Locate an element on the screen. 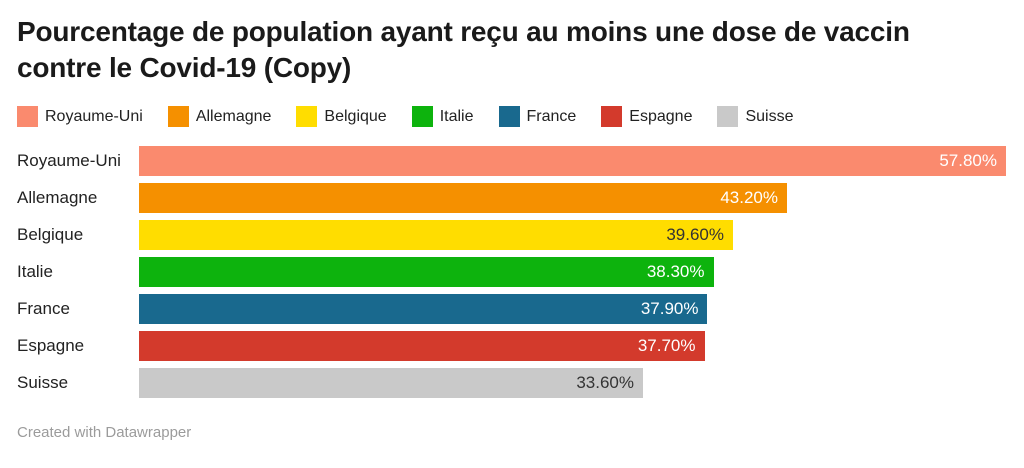 This screenshot has width=1024, height=468. legend-label: Belgique is located at coordinates (355, 116).